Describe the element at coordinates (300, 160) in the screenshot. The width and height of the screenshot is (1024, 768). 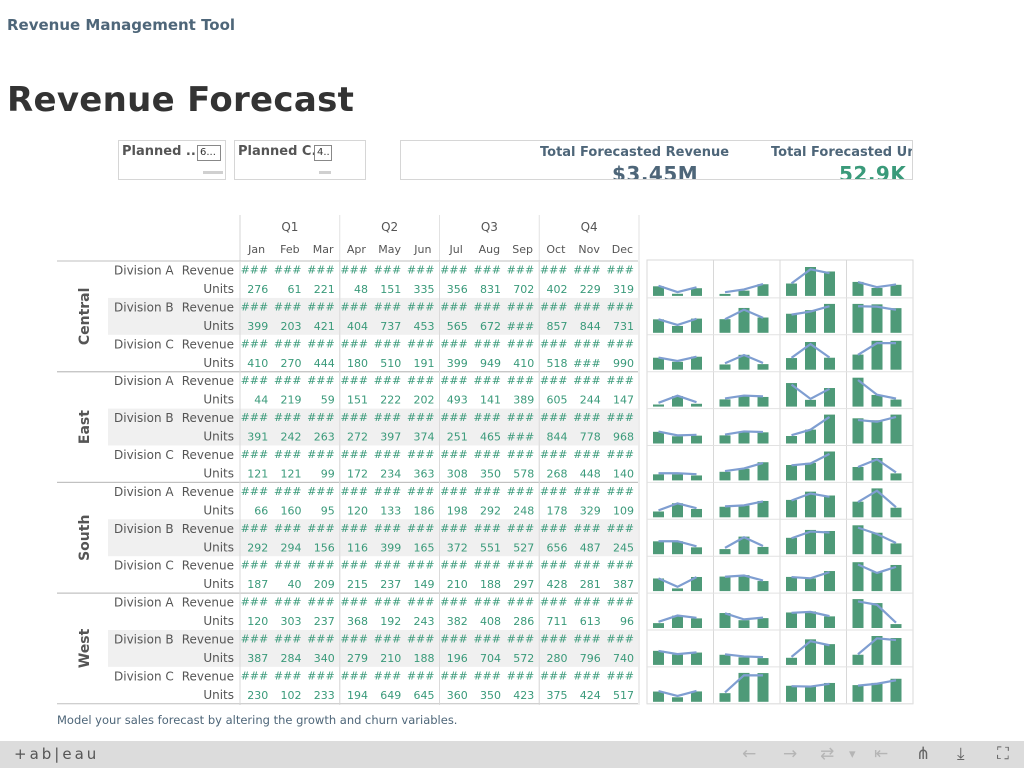
I see `filter-planned-churn: Planned C... 4..` at that location.